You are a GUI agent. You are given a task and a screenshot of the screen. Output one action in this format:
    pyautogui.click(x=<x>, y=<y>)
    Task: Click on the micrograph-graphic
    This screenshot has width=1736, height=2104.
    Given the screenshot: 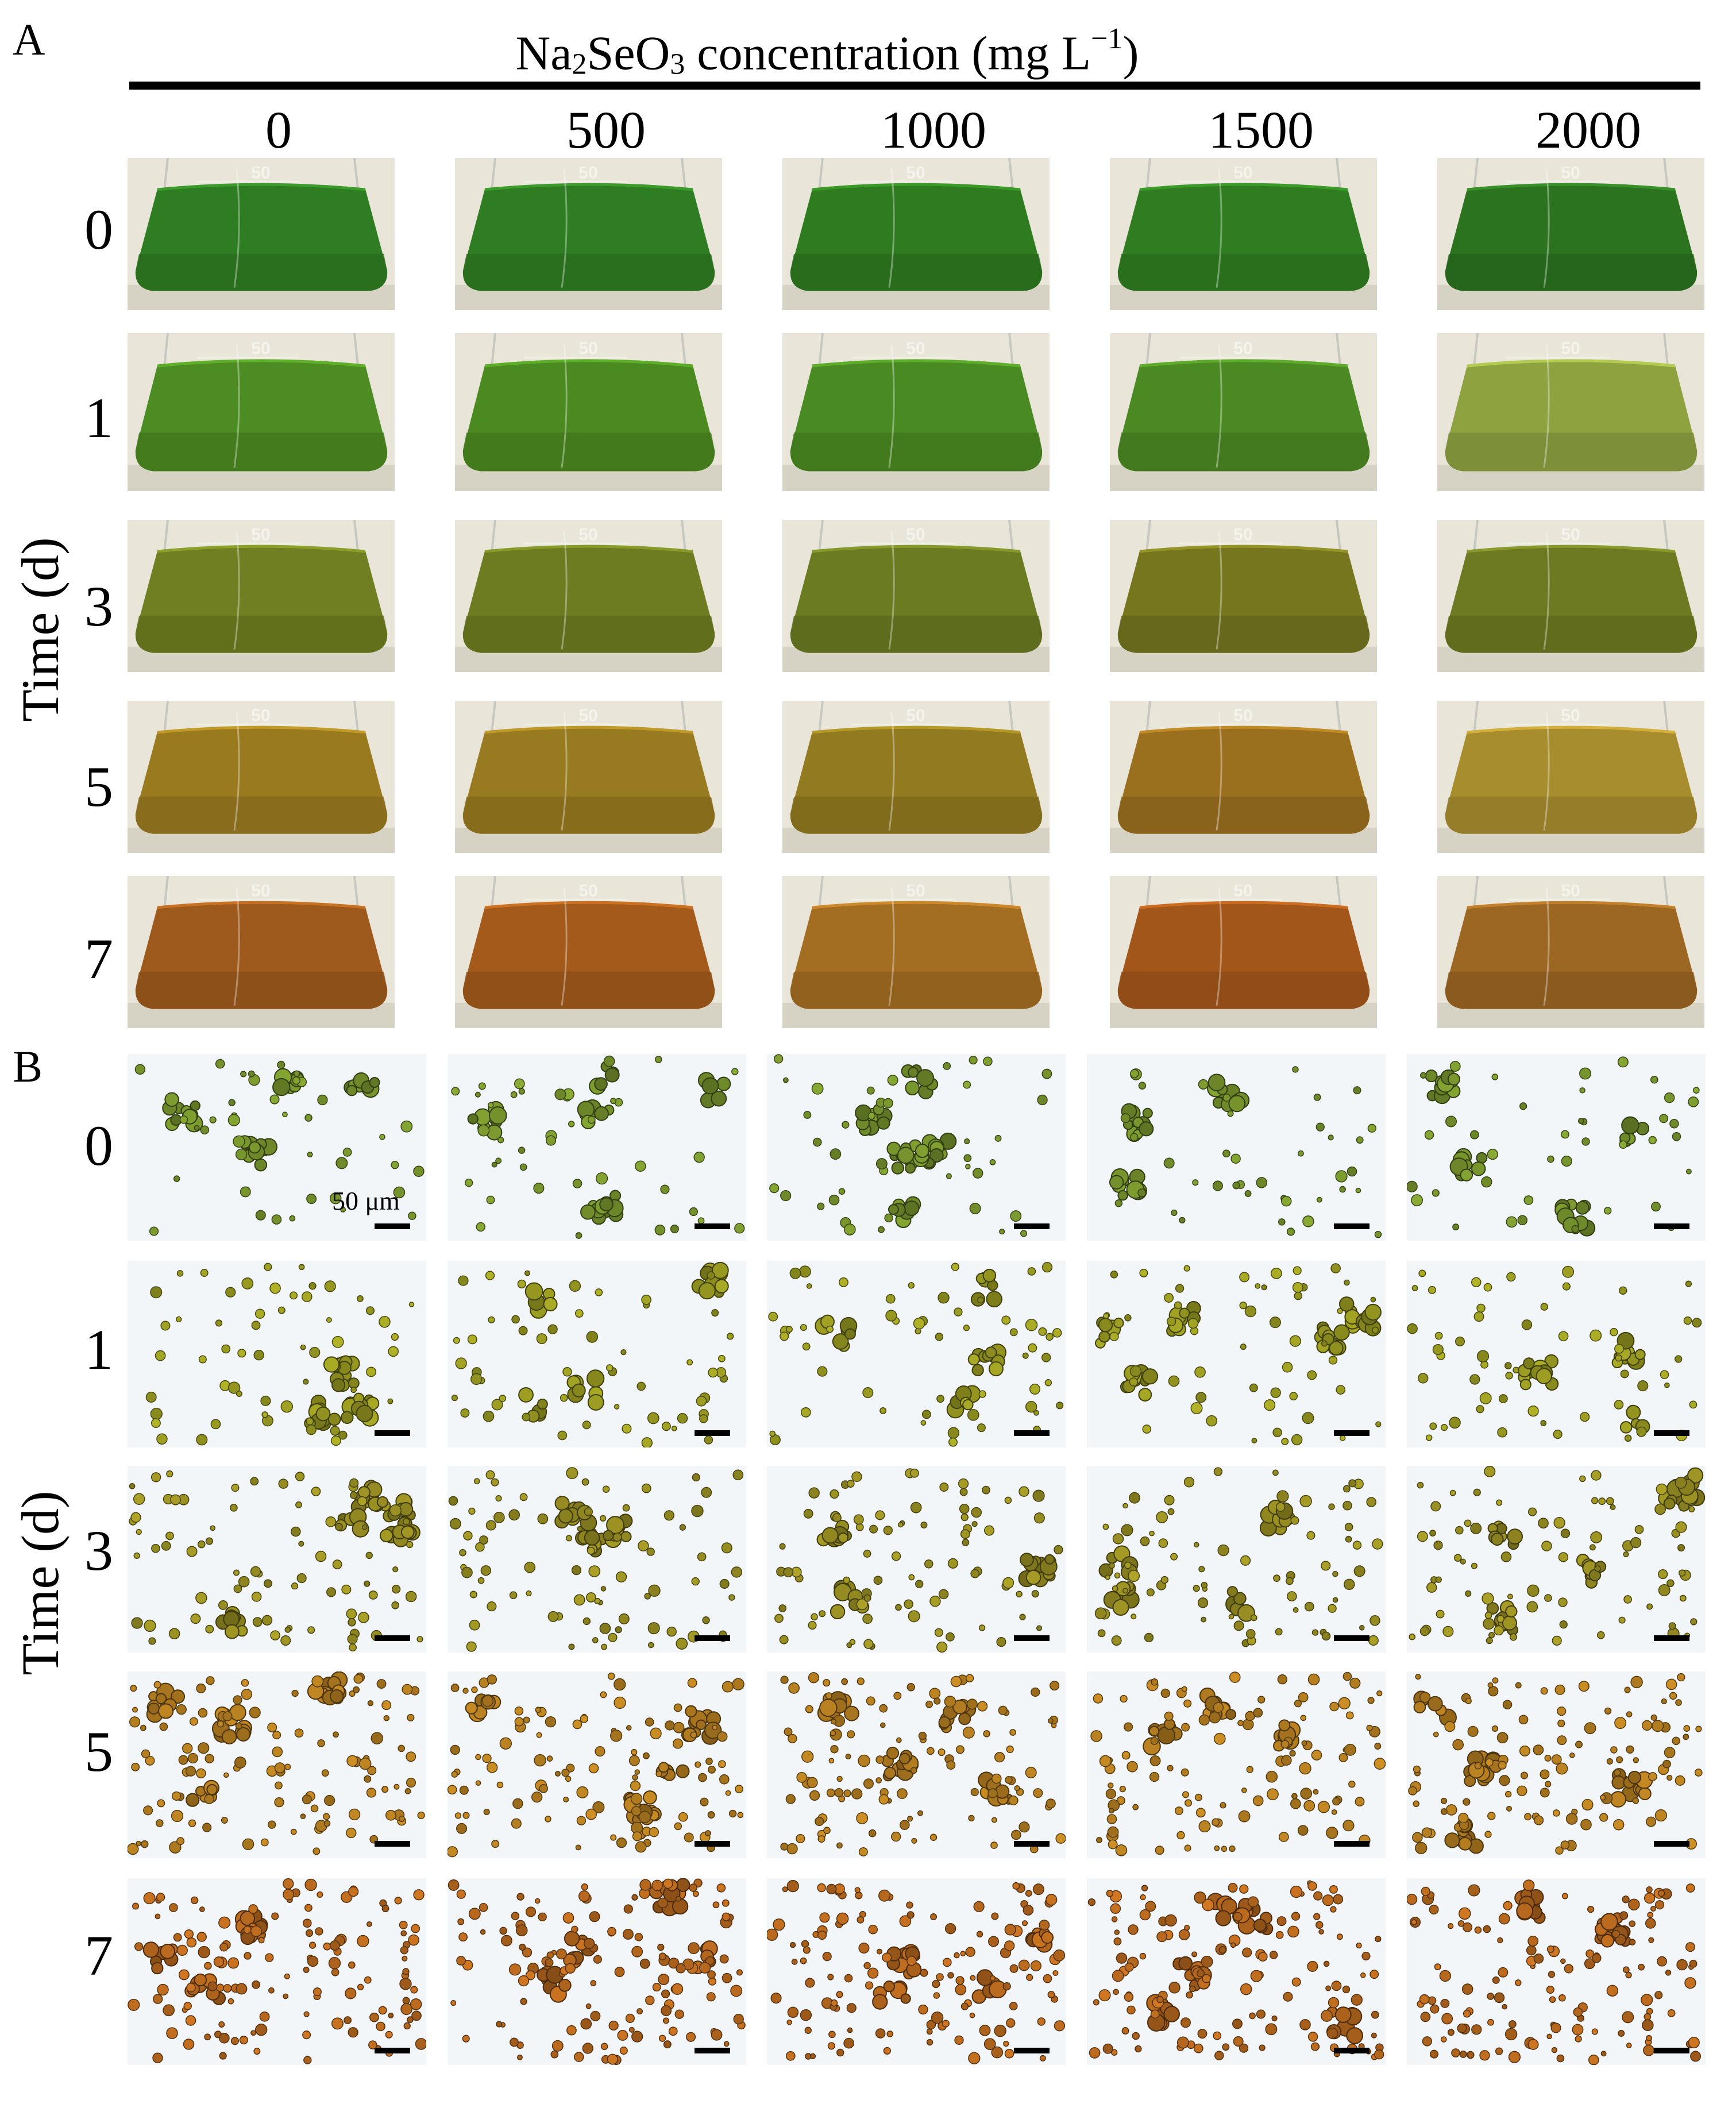 What is the action you would take?
    pyautogui.click(x=1556, y=1764)
    